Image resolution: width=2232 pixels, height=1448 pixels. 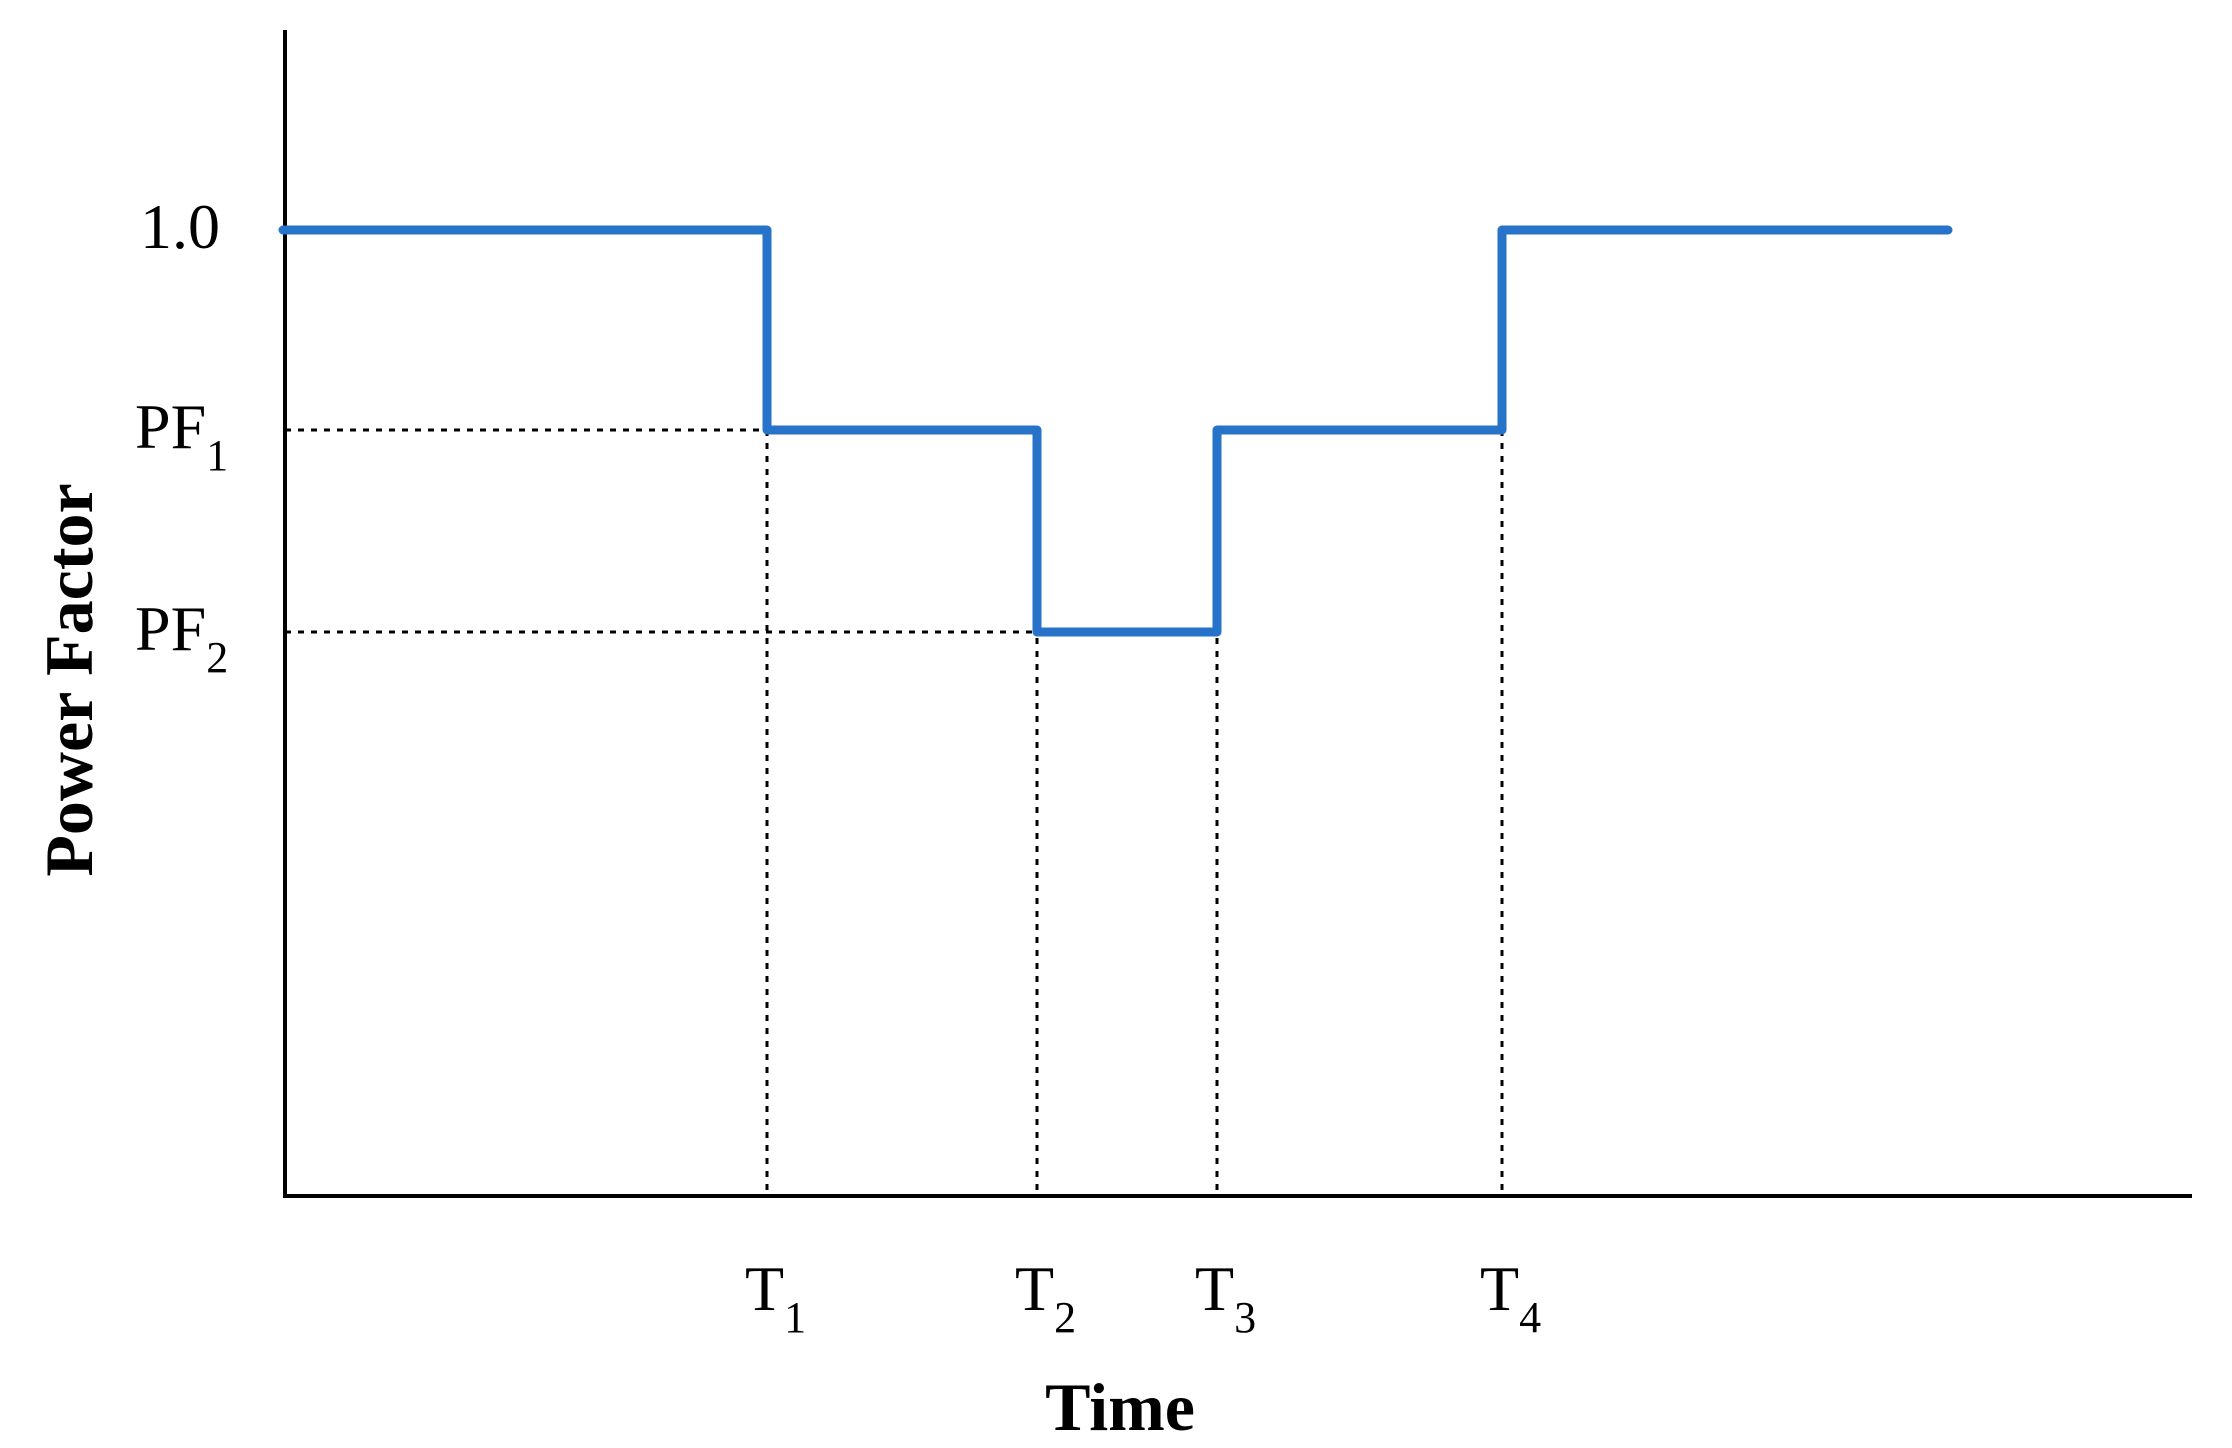 I want to click on y-tick-labels: 1.0 PF1 PF2, so click(x=181, y=436).